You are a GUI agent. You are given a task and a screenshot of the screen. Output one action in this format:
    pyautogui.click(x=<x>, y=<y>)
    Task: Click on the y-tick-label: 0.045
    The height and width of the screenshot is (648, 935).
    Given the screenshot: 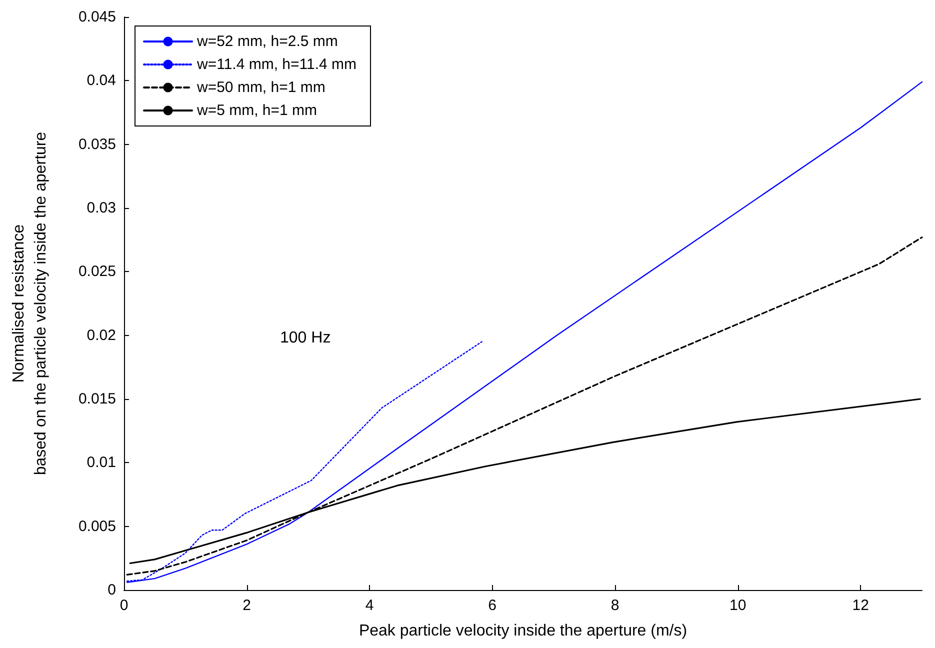 What is the action you would take?
    pyautogui.click(x=97, y=17)
    